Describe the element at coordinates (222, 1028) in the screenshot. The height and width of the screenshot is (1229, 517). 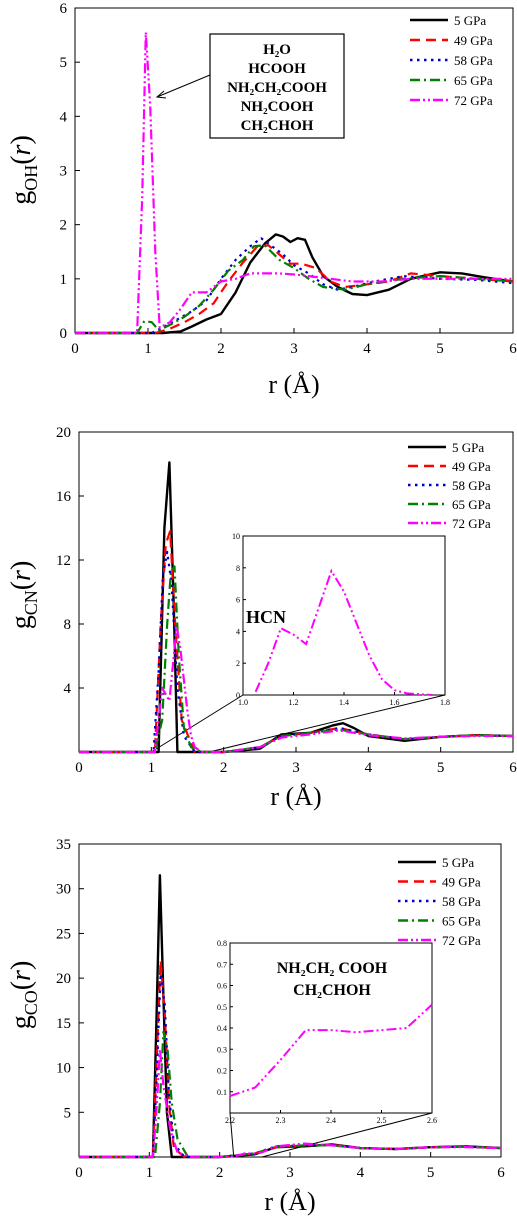
I see `inset-y-tick-label: 0.4` at that location.